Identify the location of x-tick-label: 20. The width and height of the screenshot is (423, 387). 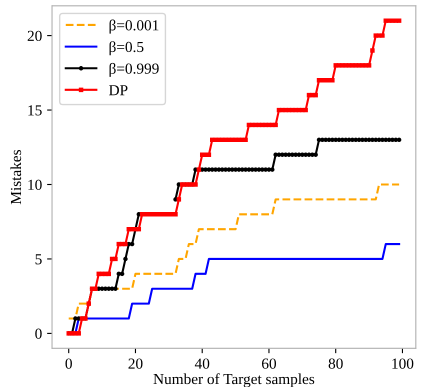
(135, 363).